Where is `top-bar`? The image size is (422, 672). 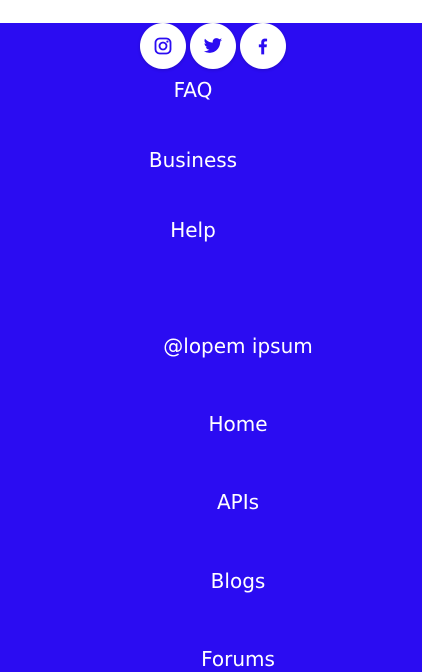
top-bar is located at coordinates (211, 11).